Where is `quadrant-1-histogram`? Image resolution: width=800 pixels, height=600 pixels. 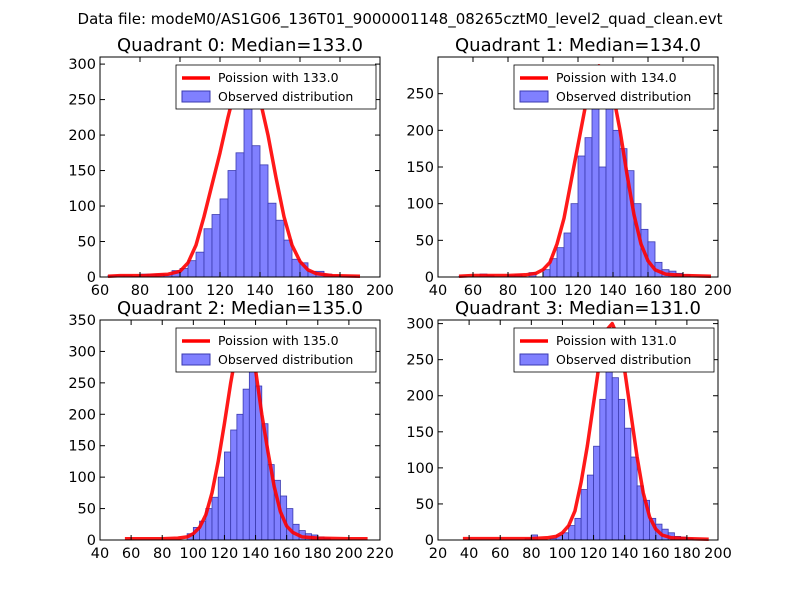
quadrant-1-histogram is located at coordinates (574, 181).